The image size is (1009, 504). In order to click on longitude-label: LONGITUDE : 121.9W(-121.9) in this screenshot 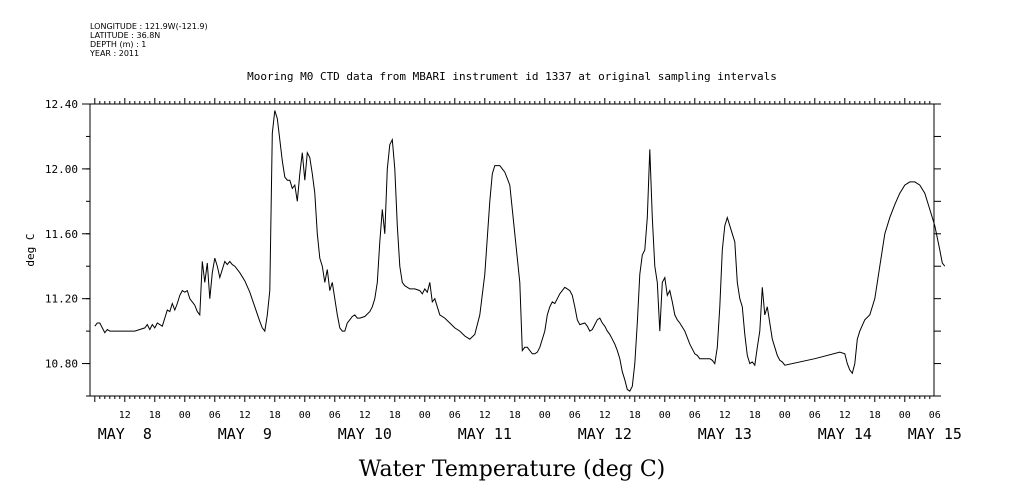, I will do `click(149, 26)`.